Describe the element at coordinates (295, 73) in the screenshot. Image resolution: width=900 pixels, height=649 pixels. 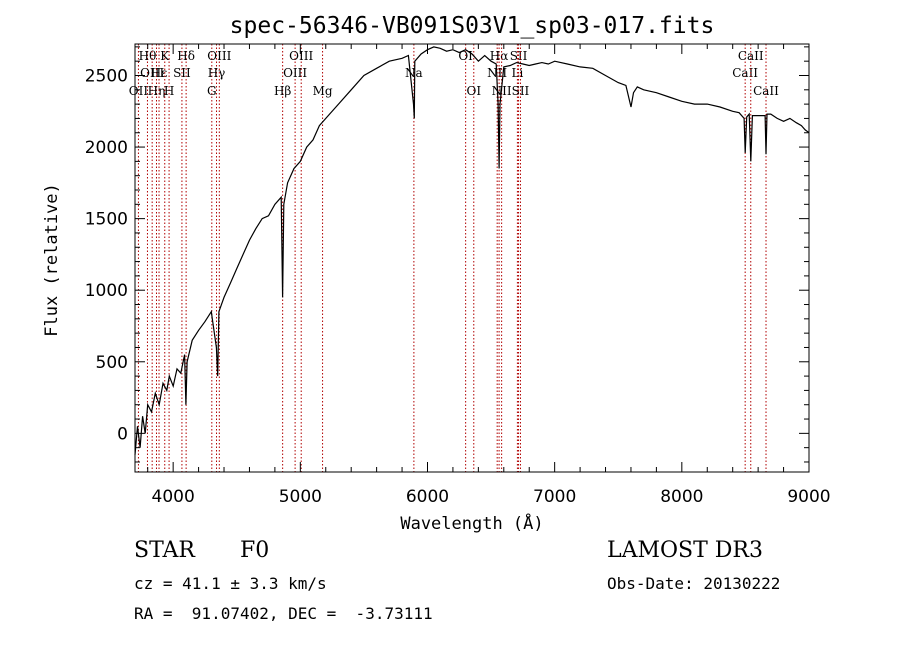
I see `line-marker-label-13: OIII` at that location.